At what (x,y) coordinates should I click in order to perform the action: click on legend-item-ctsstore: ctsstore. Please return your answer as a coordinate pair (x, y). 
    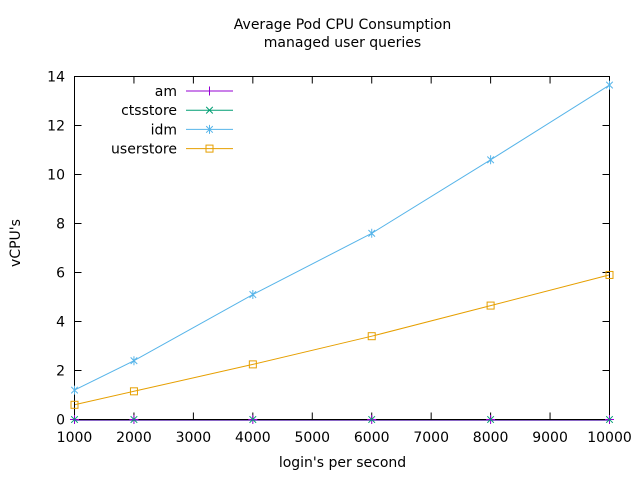
    Looking at the image, I should click on (177, 111).